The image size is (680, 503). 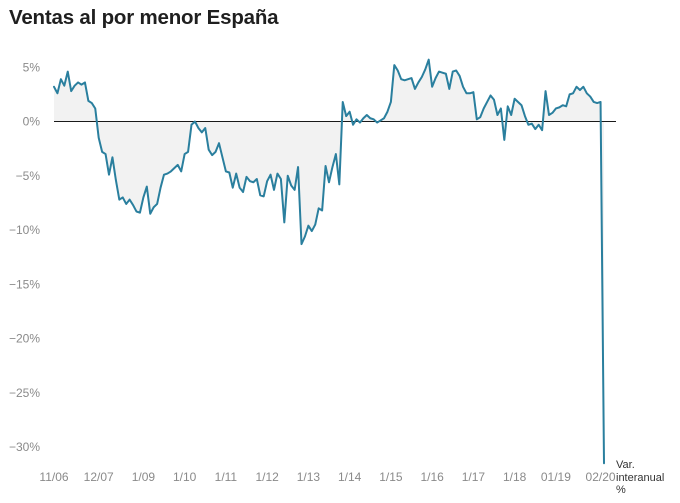 I want to click on x-tick-label: 1/13, so click(x=309, y=477).